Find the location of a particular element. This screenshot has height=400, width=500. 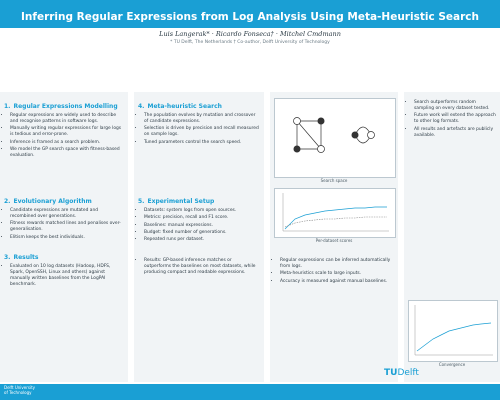

body-line: Repeated runs per dataset. is located at coordinates (202, 240).